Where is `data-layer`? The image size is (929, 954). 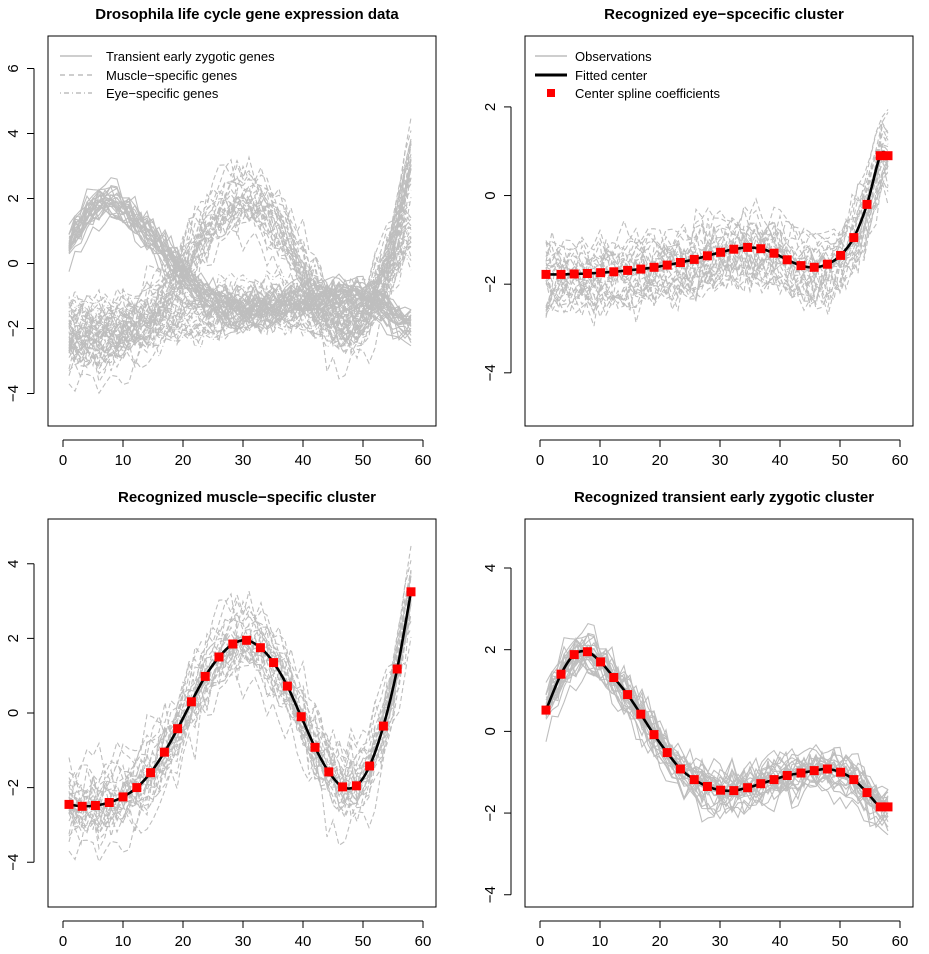 data-layer is located at coordinates (240, 704).